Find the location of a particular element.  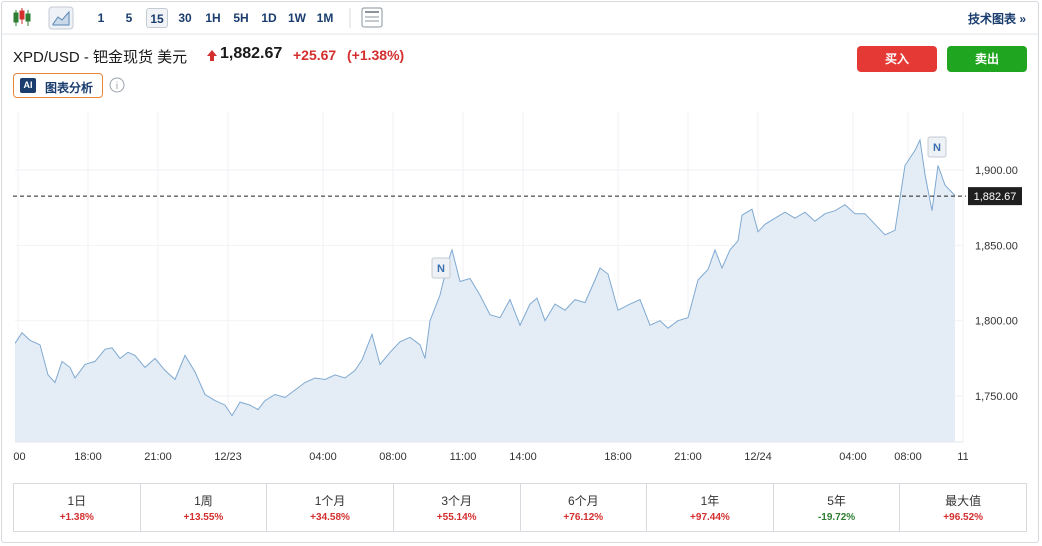

performance-cell: 1日 +1.38% is located at coordinates (77, 507).